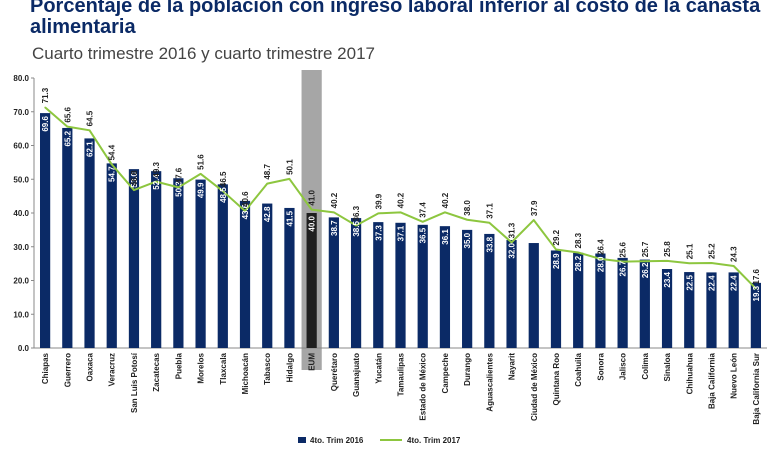  Describe the element at coordinates (489, 381) in the screenshot. I see `category-label: Aguascalientes` at that location.